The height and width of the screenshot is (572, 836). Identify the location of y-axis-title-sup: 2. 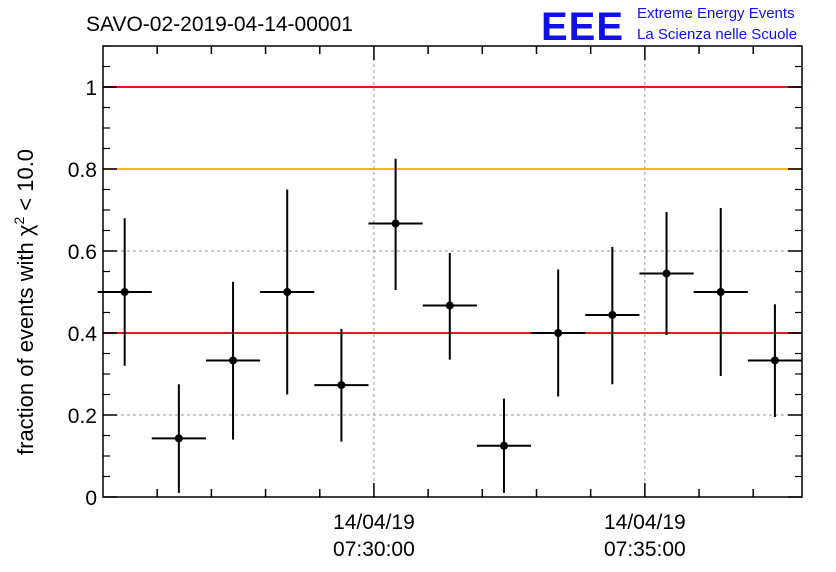
(19, 221).